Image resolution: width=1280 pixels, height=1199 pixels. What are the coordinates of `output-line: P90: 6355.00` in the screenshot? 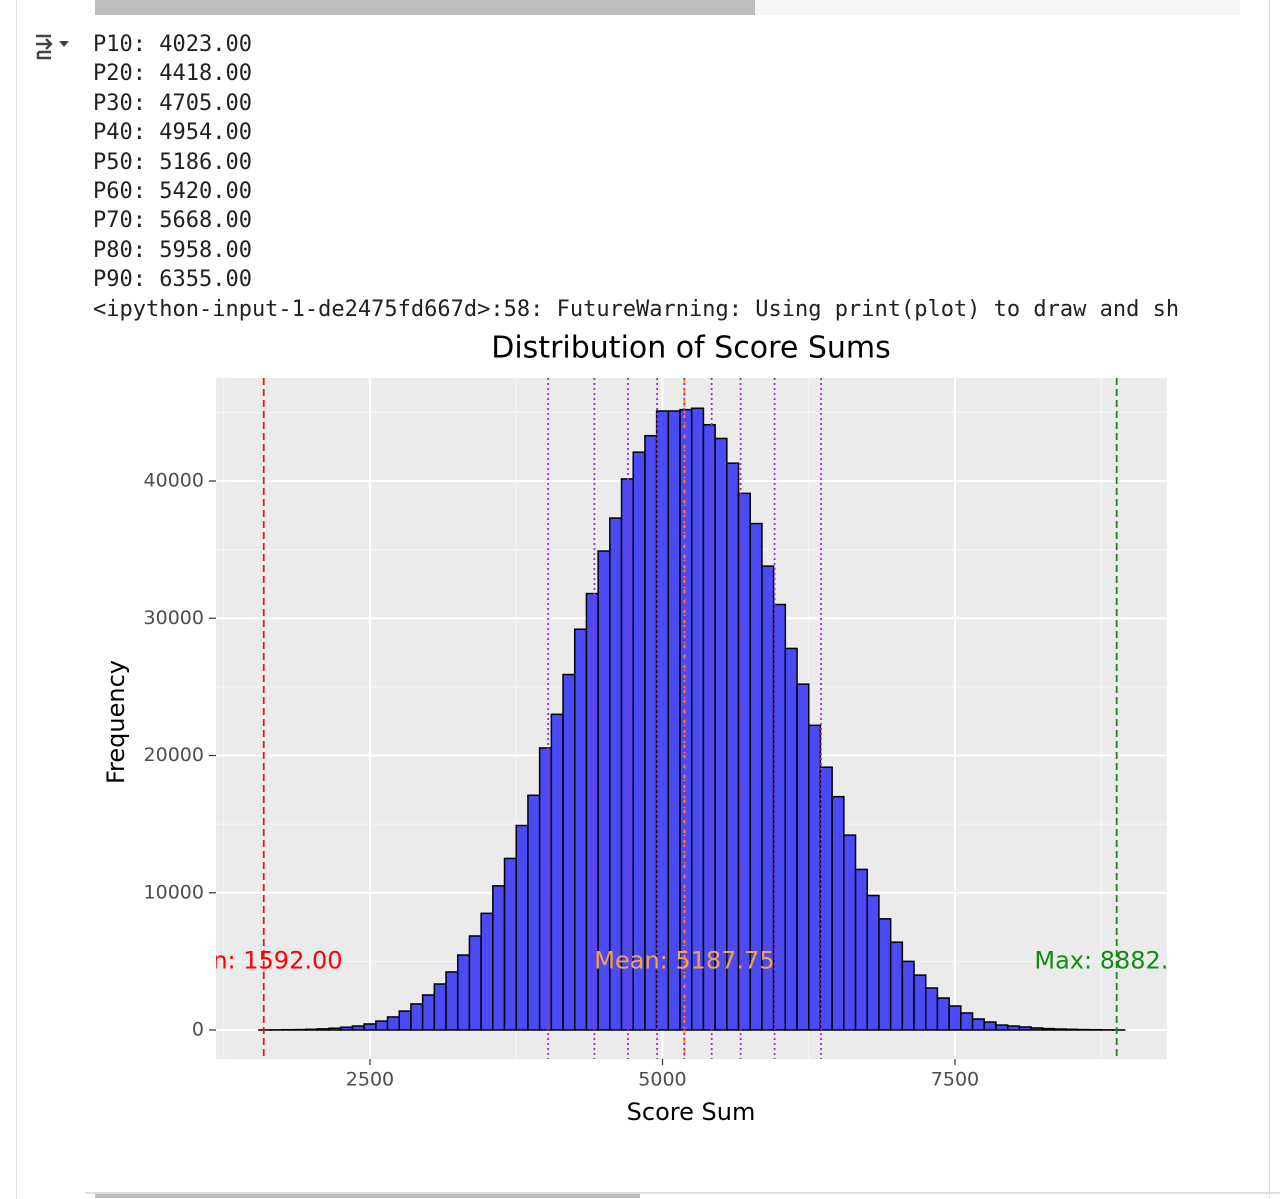 It's located at (172, 280).